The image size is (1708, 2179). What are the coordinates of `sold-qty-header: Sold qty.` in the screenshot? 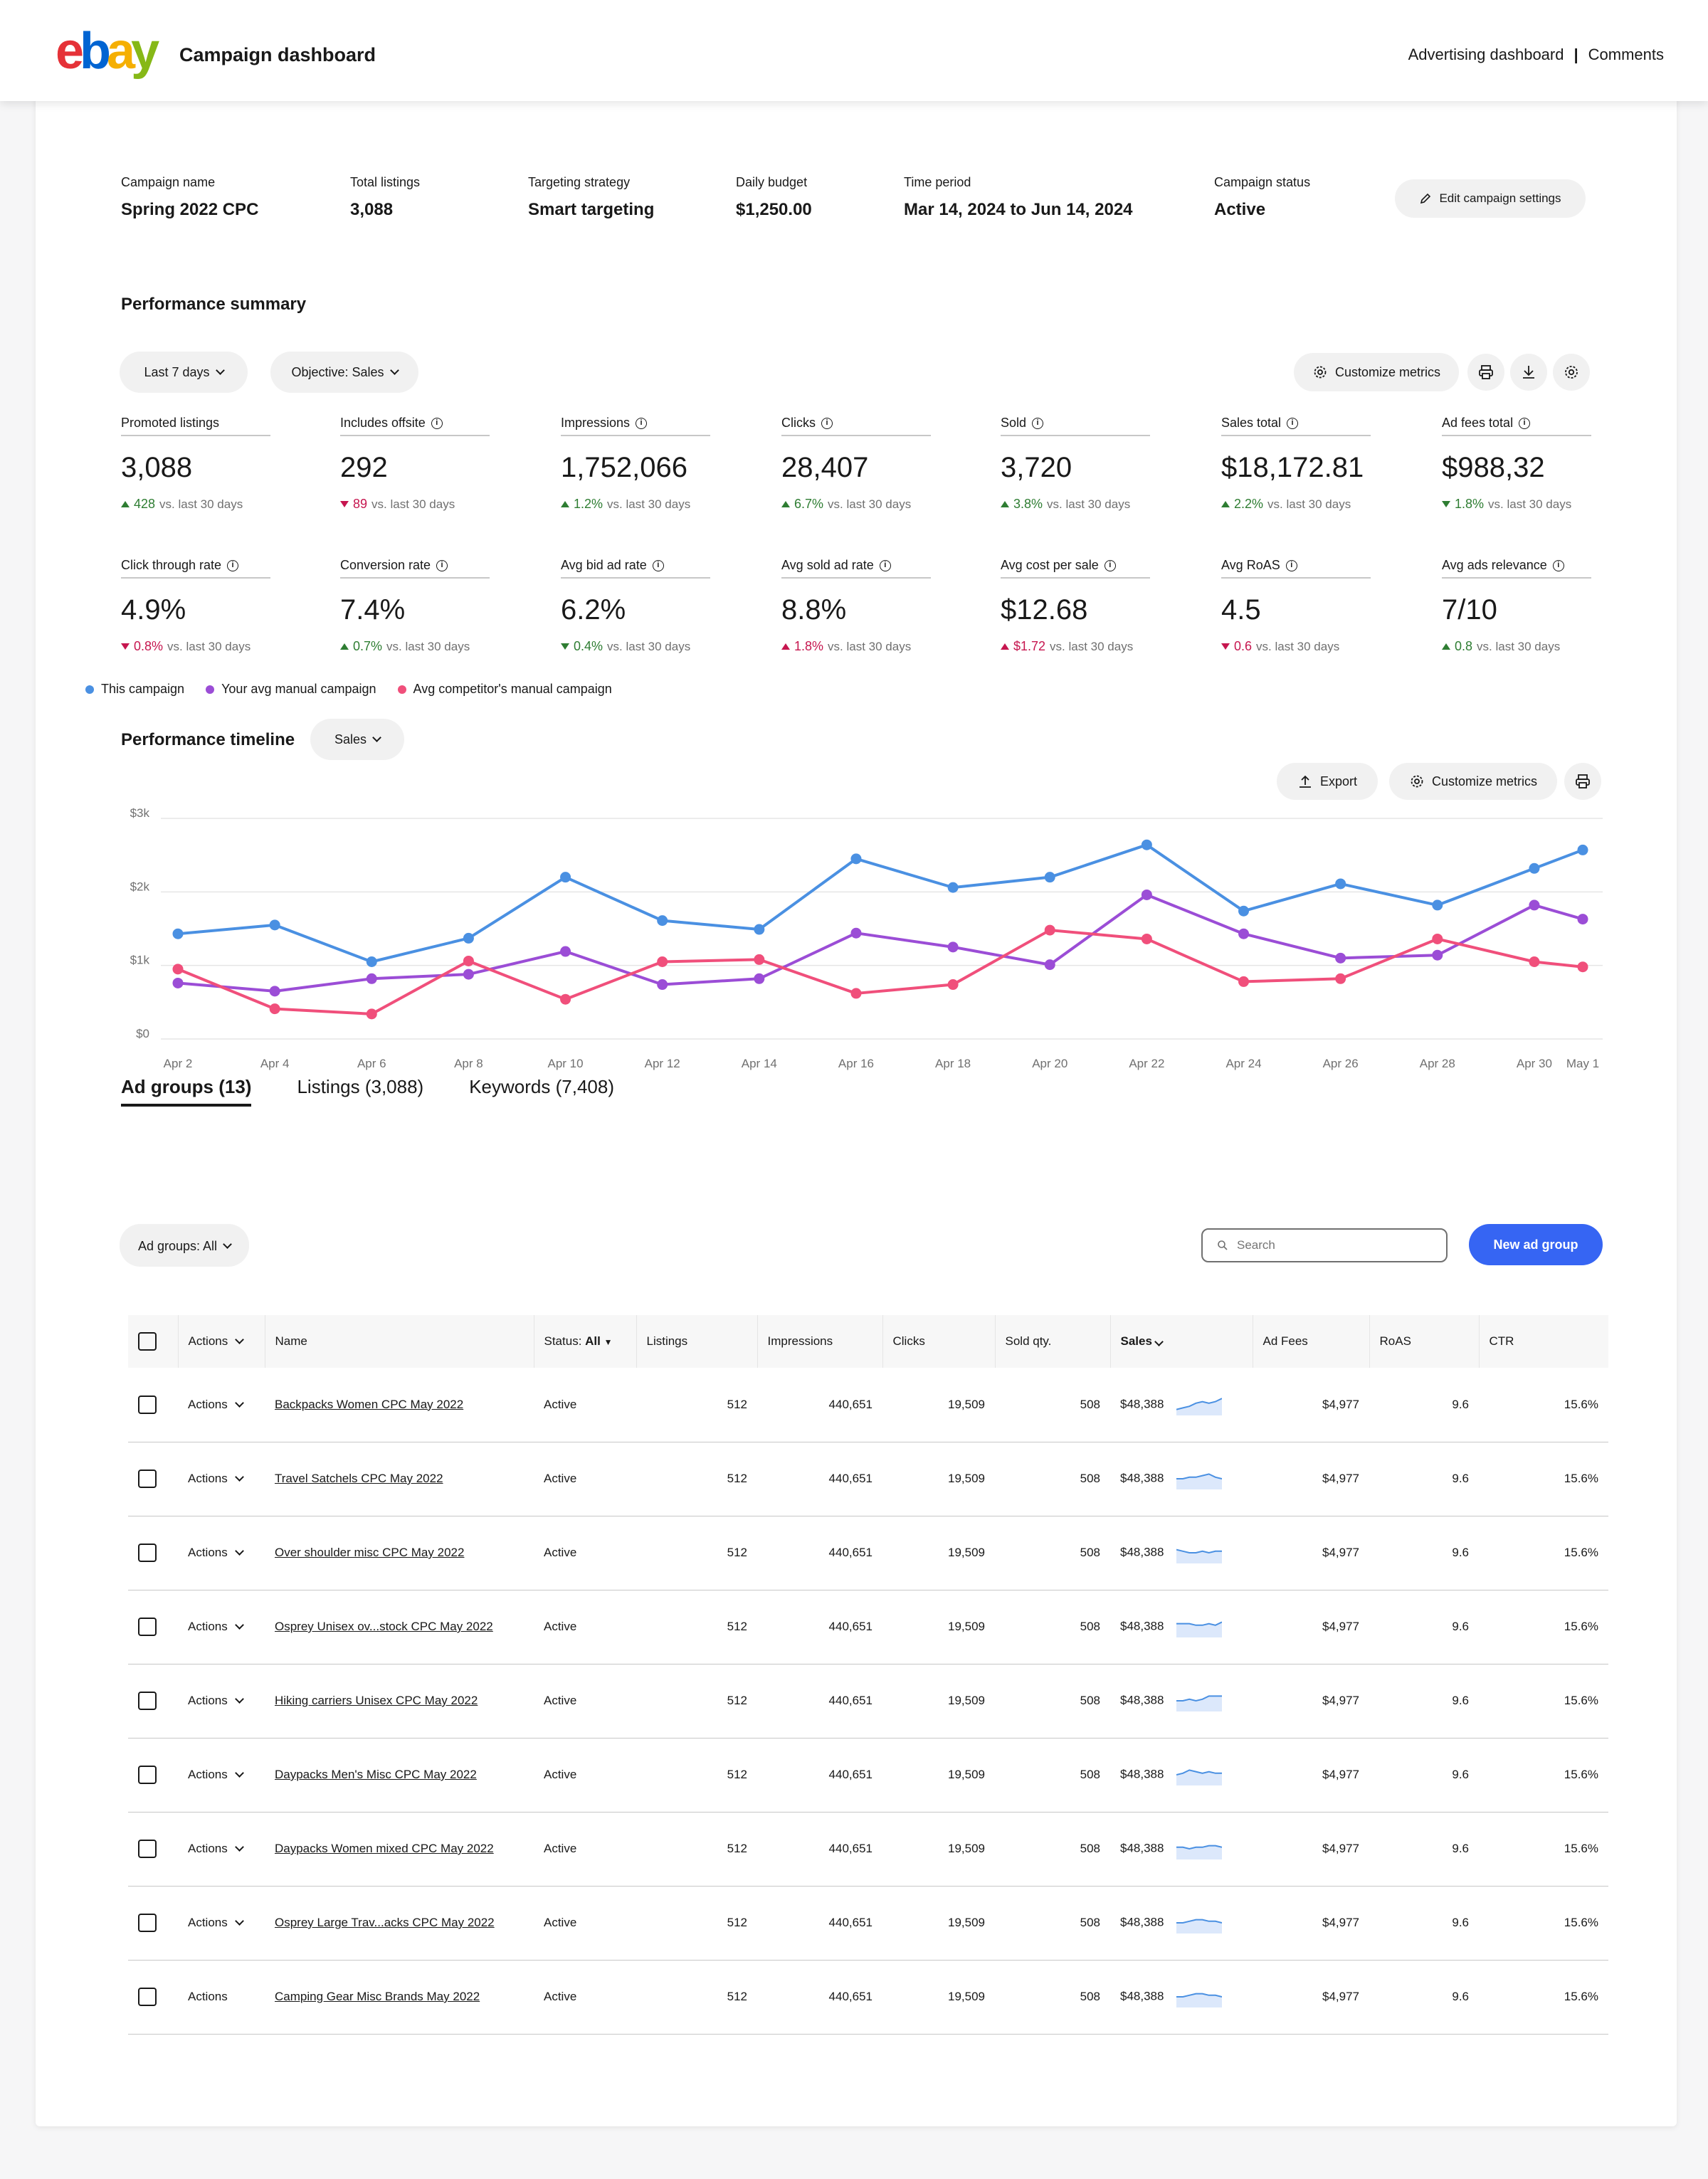 It's located at (1053, 1341).